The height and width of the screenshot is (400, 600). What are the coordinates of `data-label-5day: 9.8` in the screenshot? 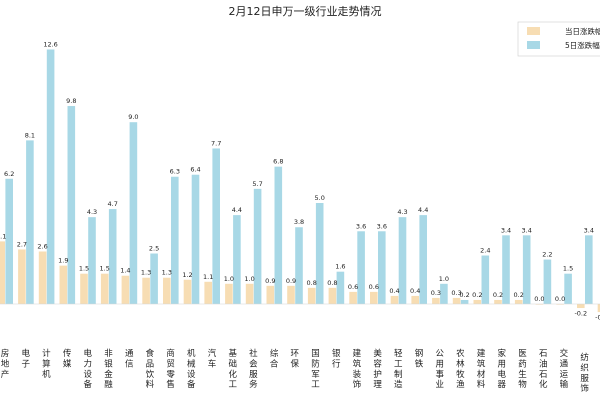 It's located at (71, 101).